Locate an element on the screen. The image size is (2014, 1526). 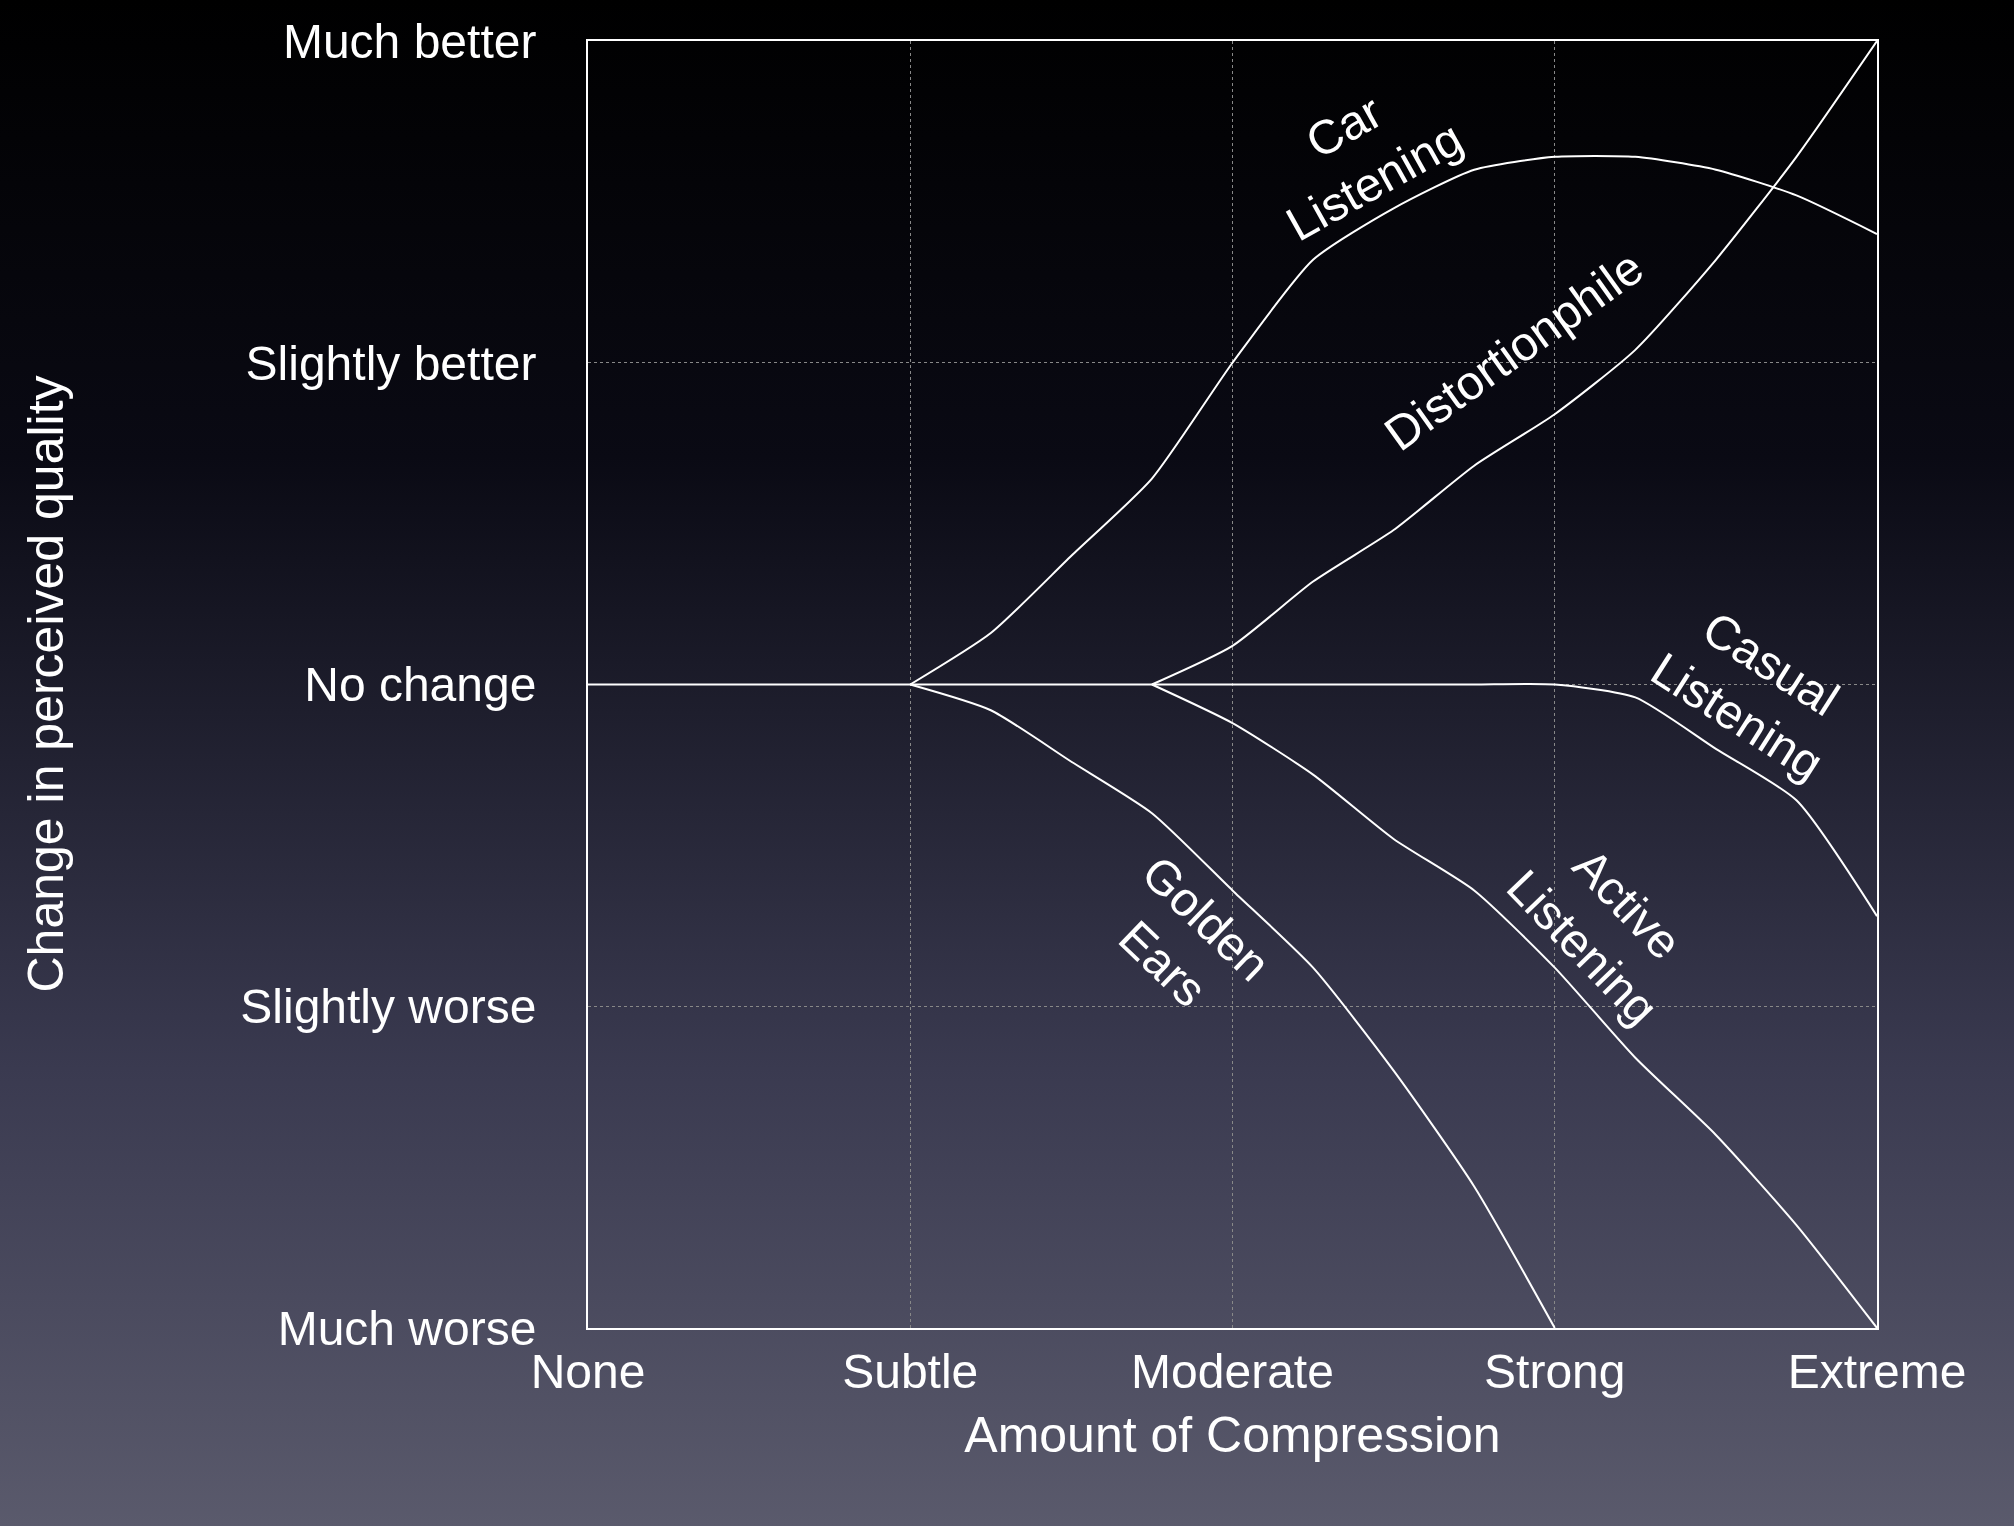
x-axis-title: Amount of Compression is located at coordinates (1232, 1434).